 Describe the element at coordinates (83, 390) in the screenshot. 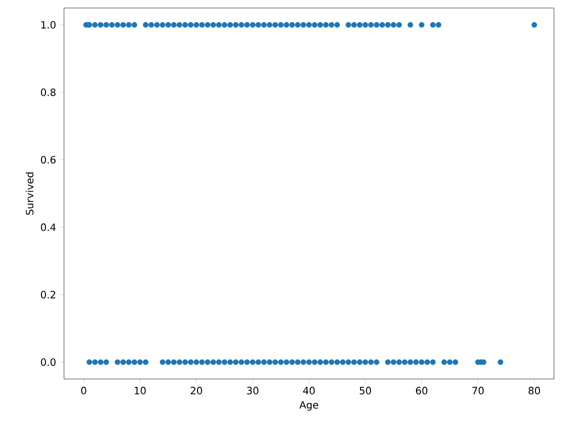

I see `x-tick-label: 0` at that location.